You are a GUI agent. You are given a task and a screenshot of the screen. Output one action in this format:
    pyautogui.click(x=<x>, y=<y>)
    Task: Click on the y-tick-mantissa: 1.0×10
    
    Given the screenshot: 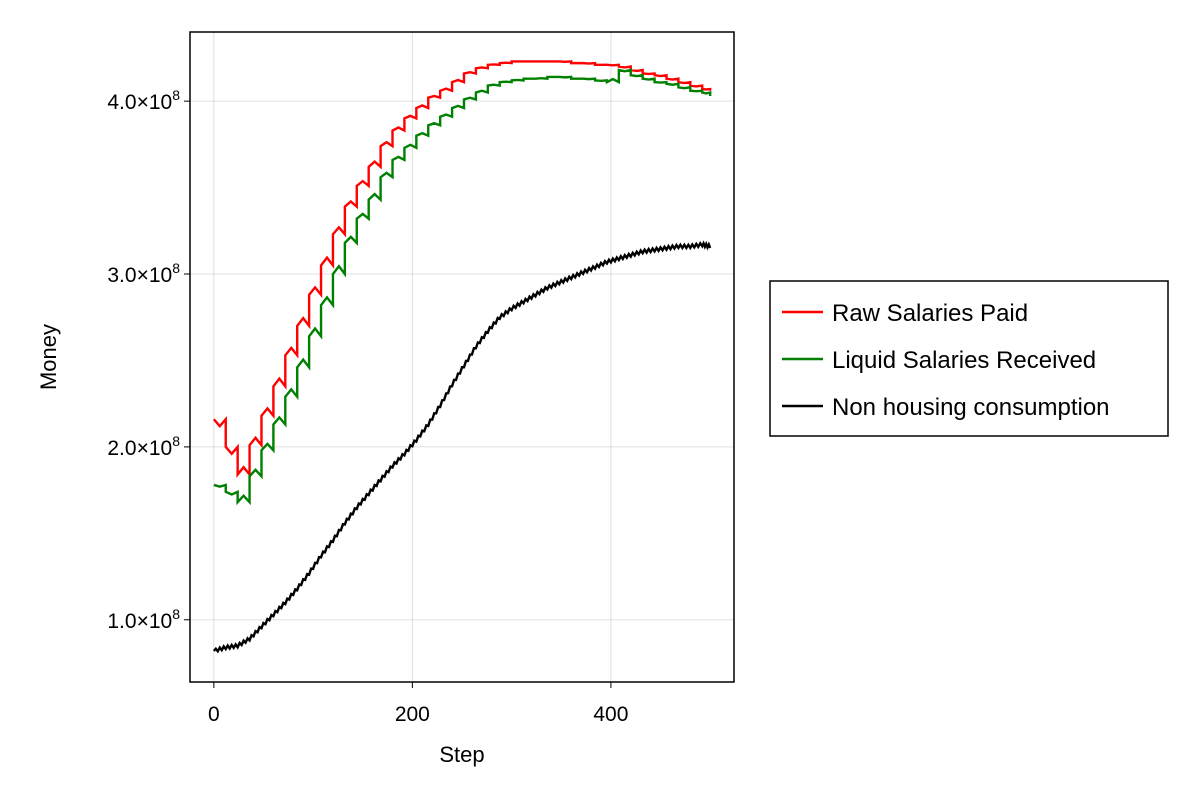 What is the action you would take?
    pyautogui.click(x=139, y=621)
    